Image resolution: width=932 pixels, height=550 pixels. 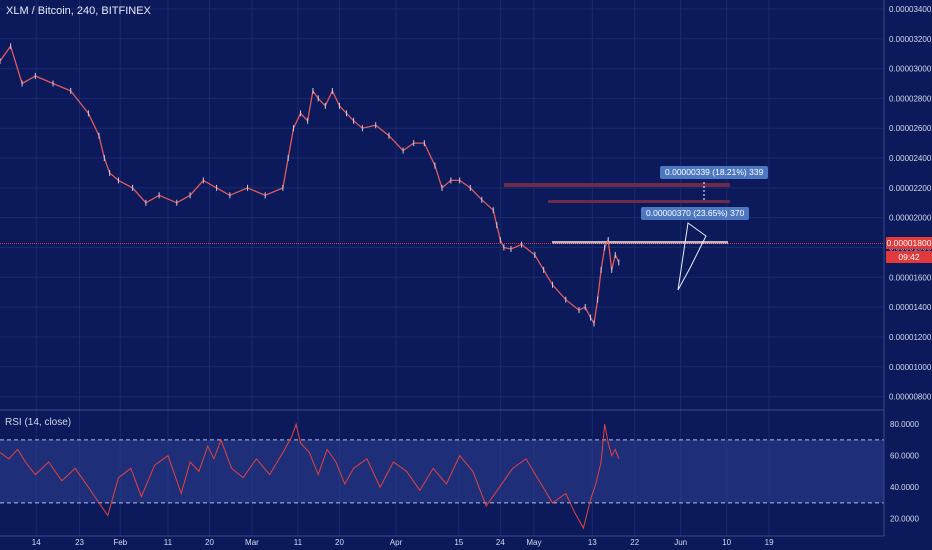 What do you see at coordinates (910, 337) in the screenshot?
I see `price-tick-label: 0.00001200` at bounding box center [910, 337].